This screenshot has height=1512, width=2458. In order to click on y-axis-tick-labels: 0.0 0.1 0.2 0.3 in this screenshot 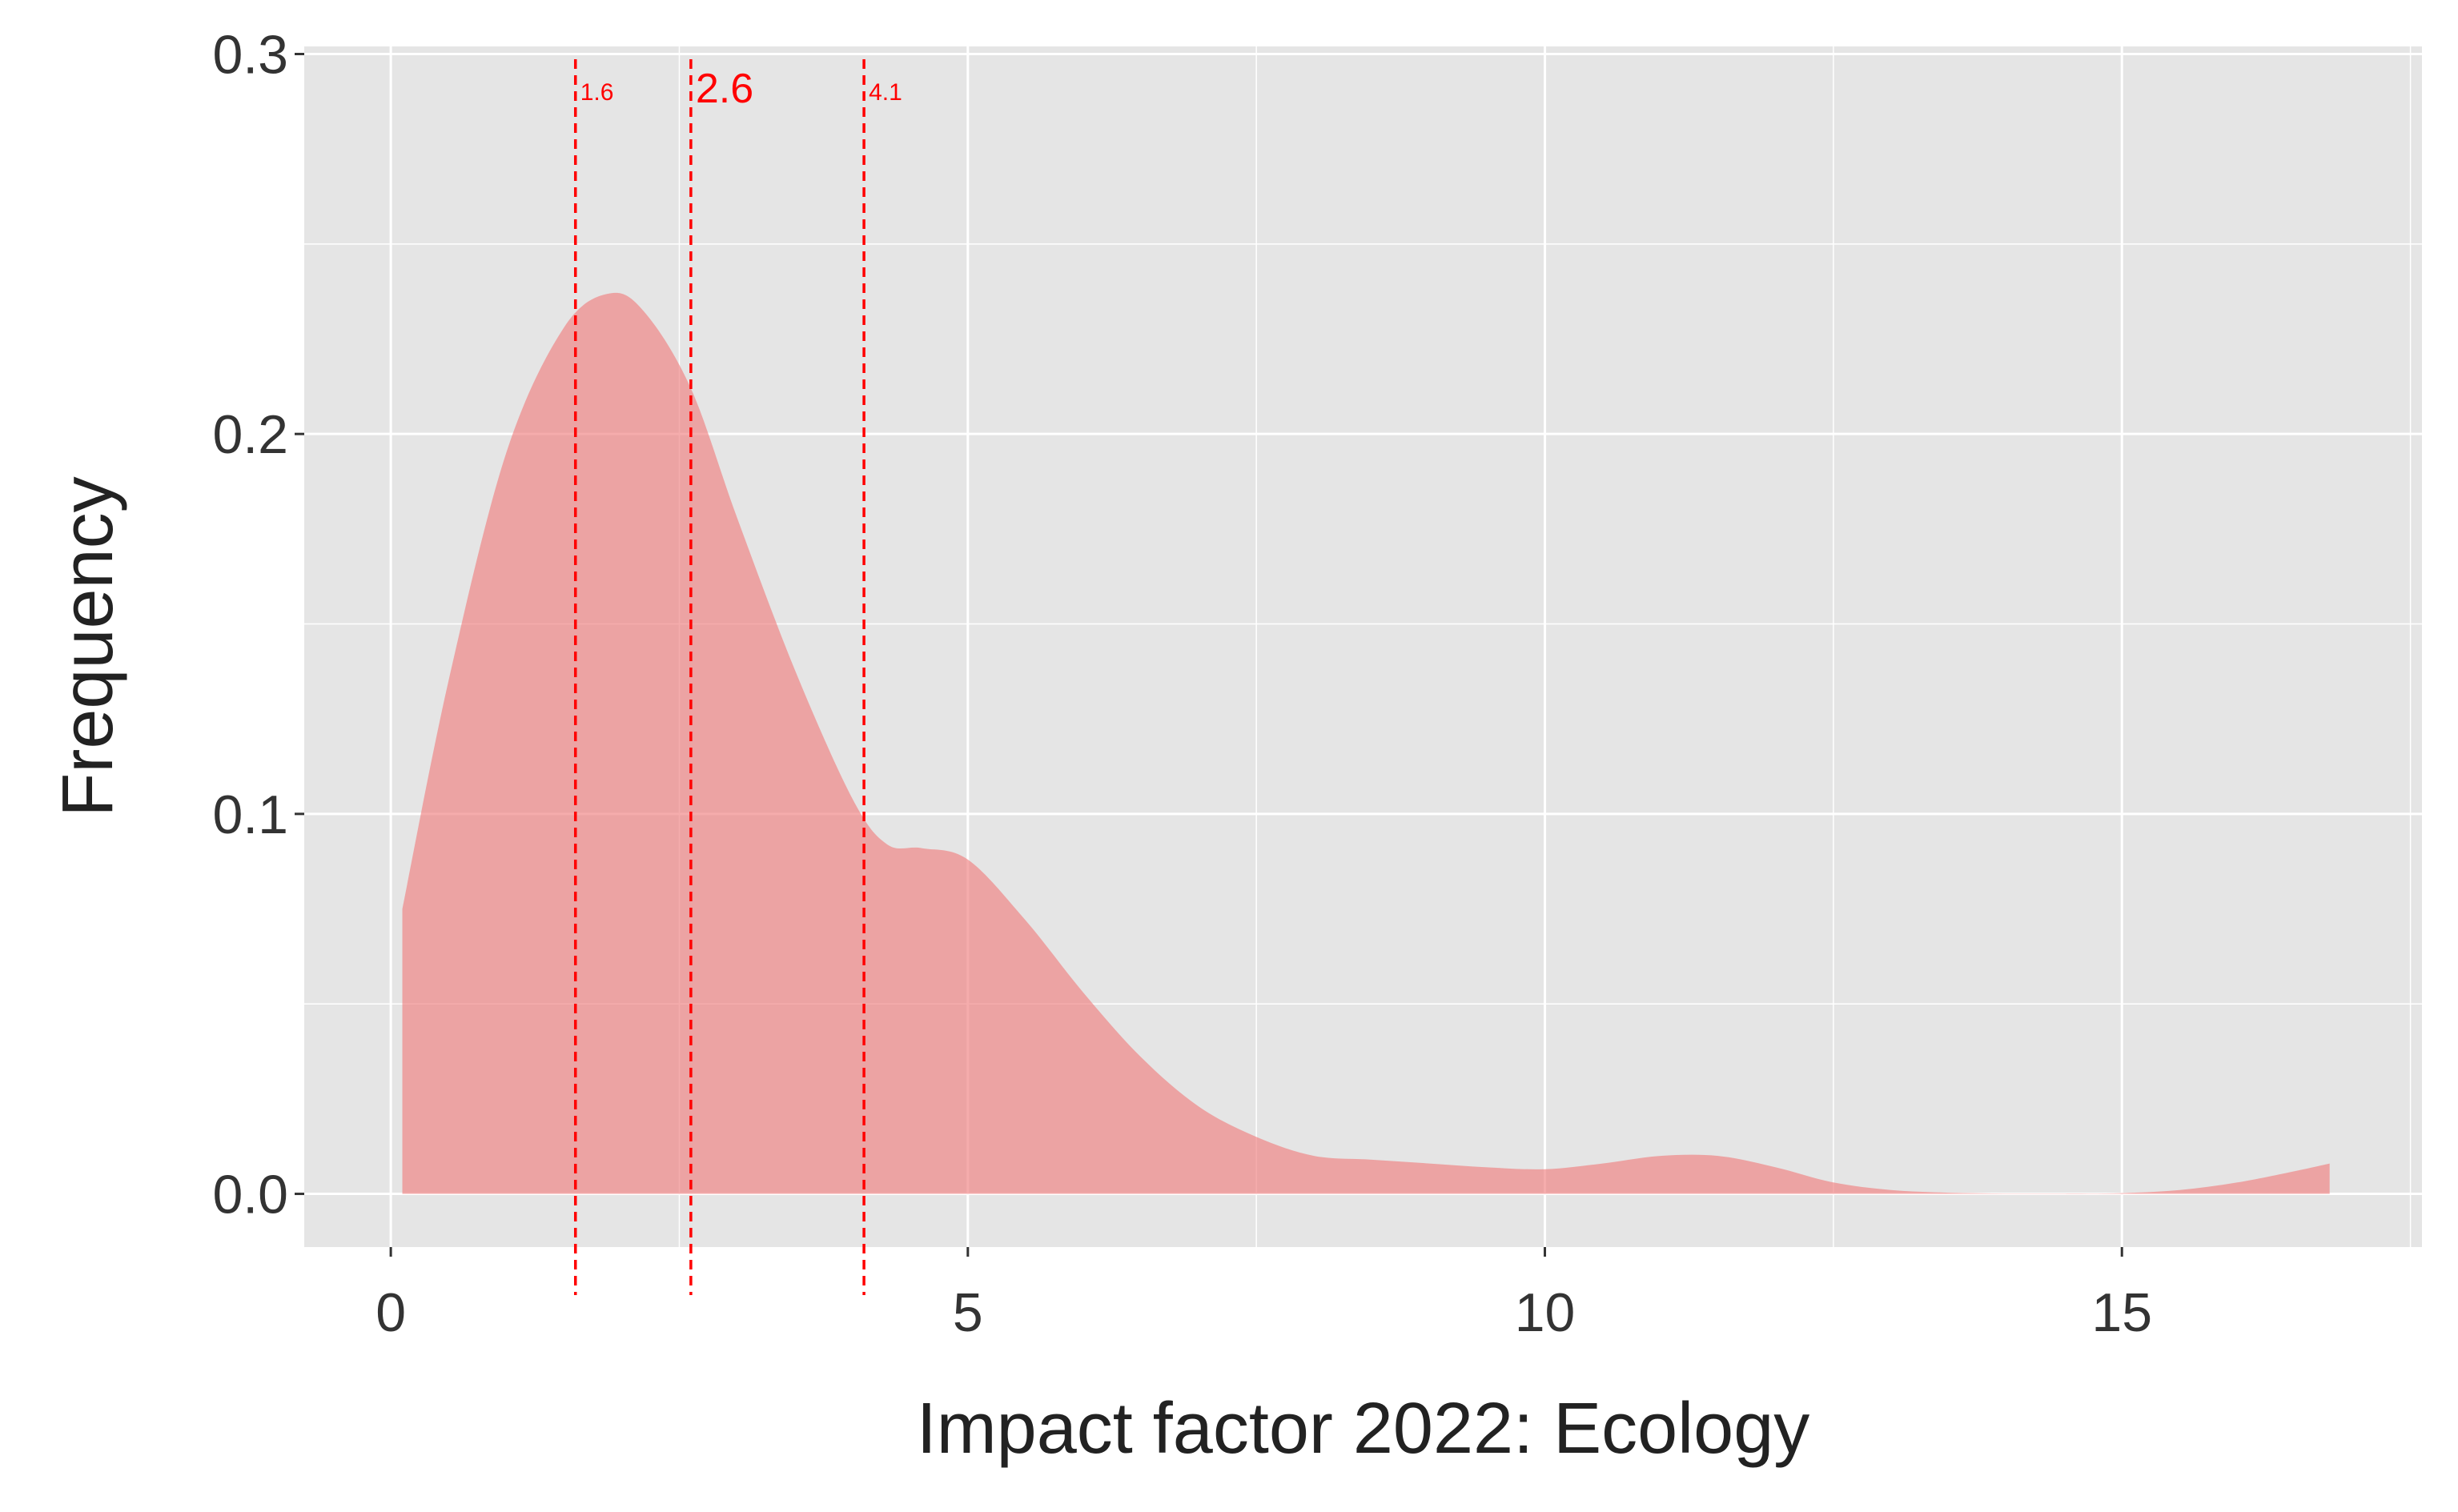, I will do `click(250, 625)`.